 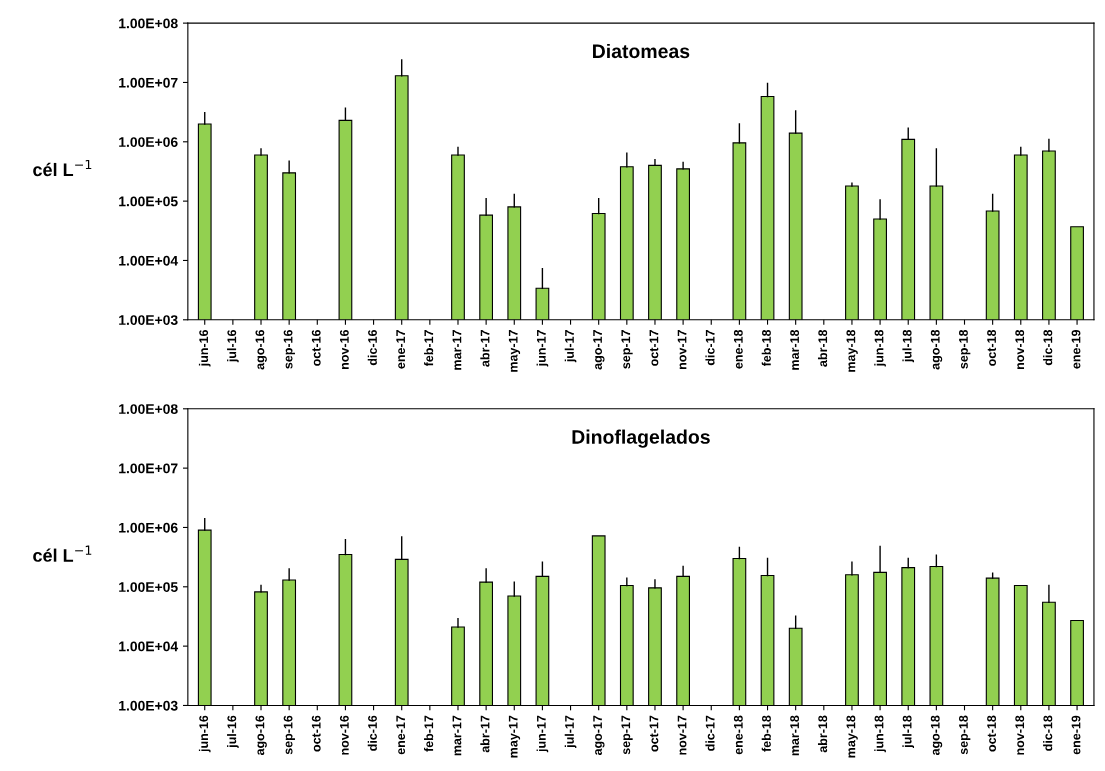 What do you see at coordinates (641, 51) in the screenshot?
I see `text: Diatomeas` at bounding box center [641, 51].